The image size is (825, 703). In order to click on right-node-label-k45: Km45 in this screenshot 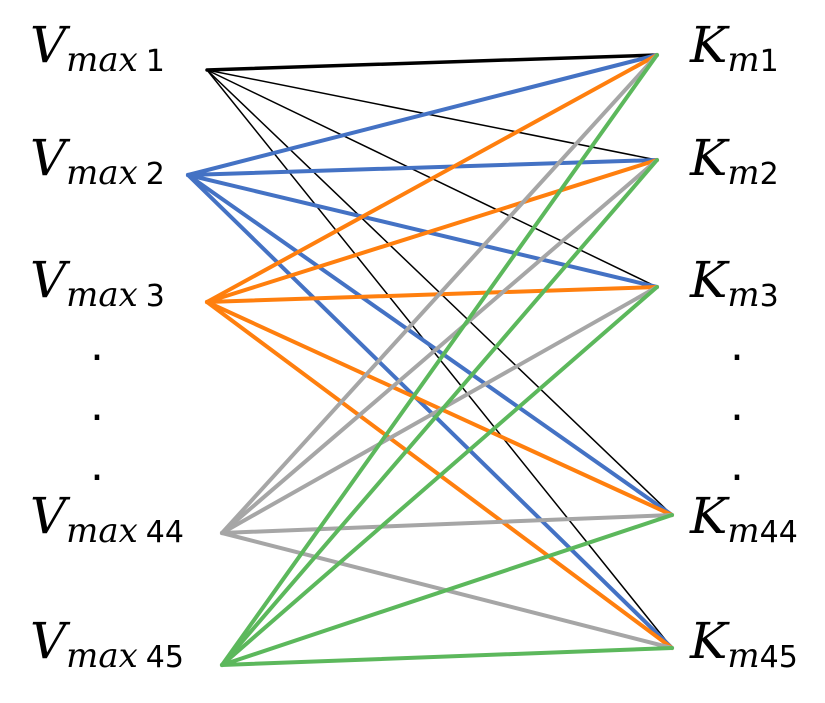, I will do `click(743, 644)`.